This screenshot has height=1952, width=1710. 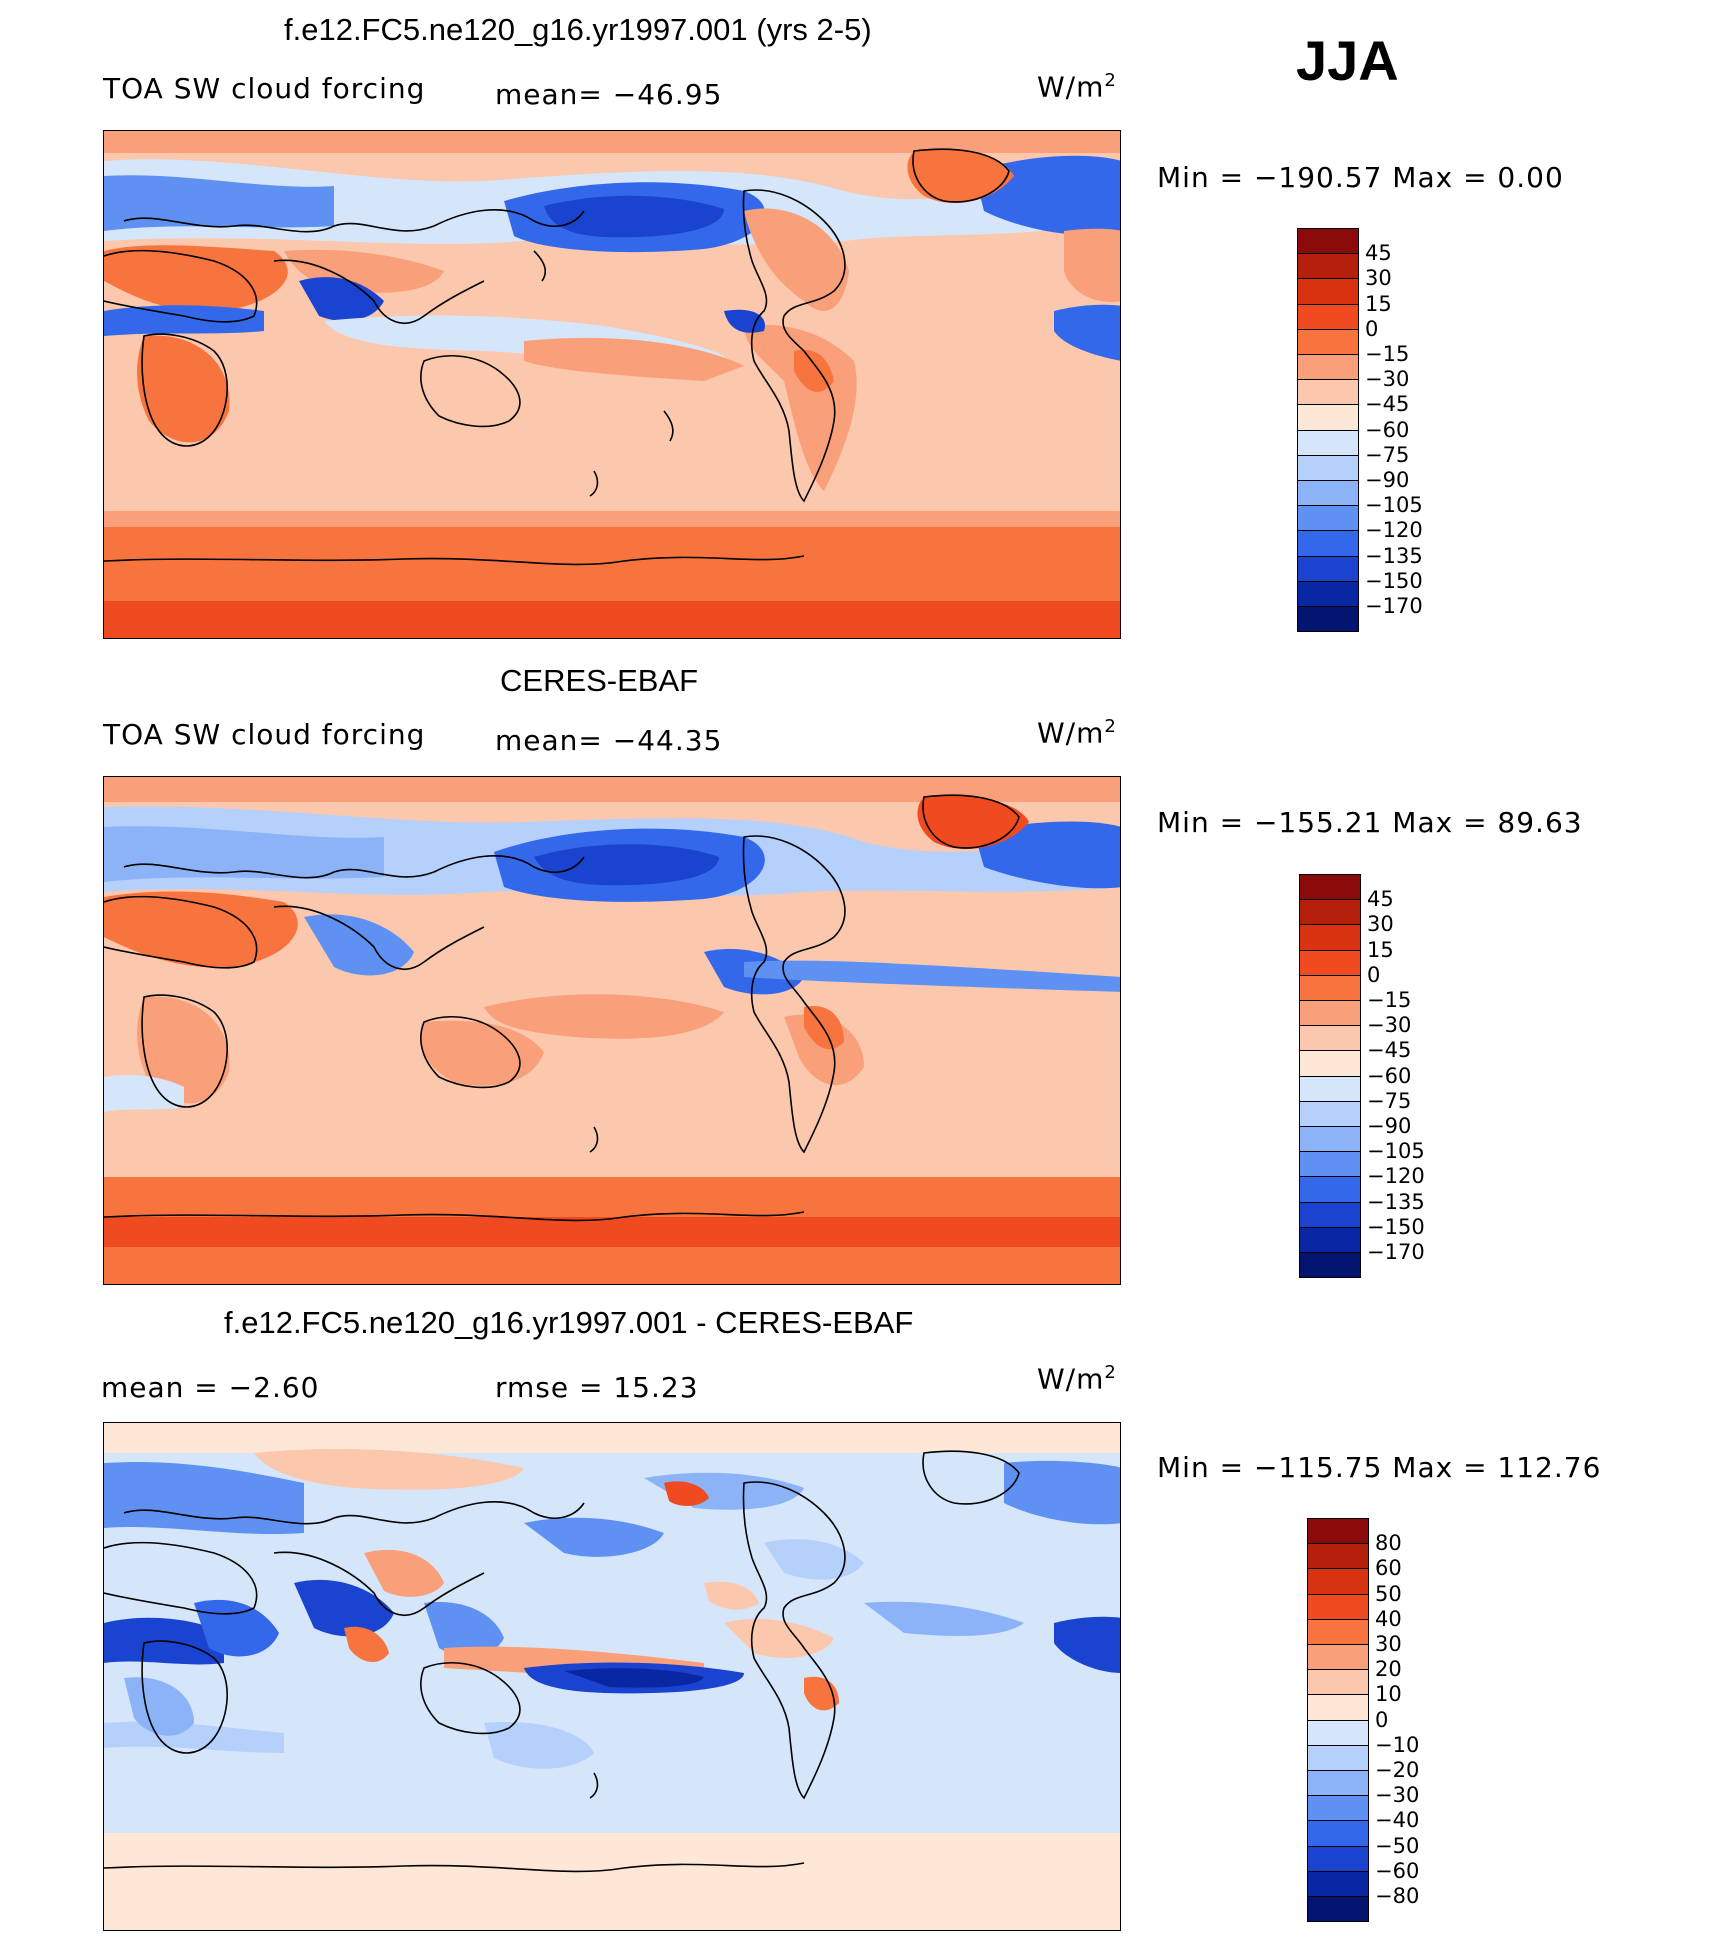 What do you see at coordinates (1360, 177) in the screenshot?
I see `panel1-minmax: Min = −190.57 Max = 0.00` at bounding box center [1360, 177].